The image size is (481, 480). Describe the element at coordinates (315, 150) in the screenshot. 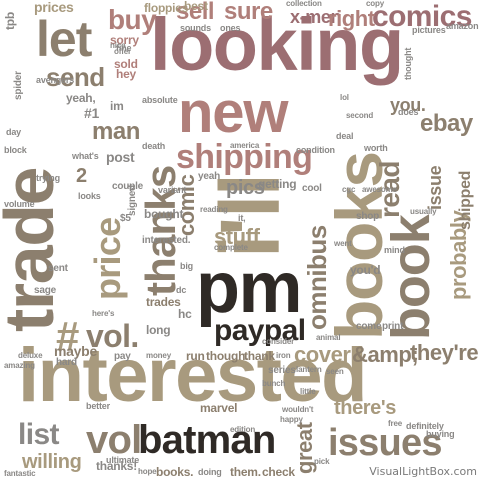

I see `word-condition: condition` at that location.